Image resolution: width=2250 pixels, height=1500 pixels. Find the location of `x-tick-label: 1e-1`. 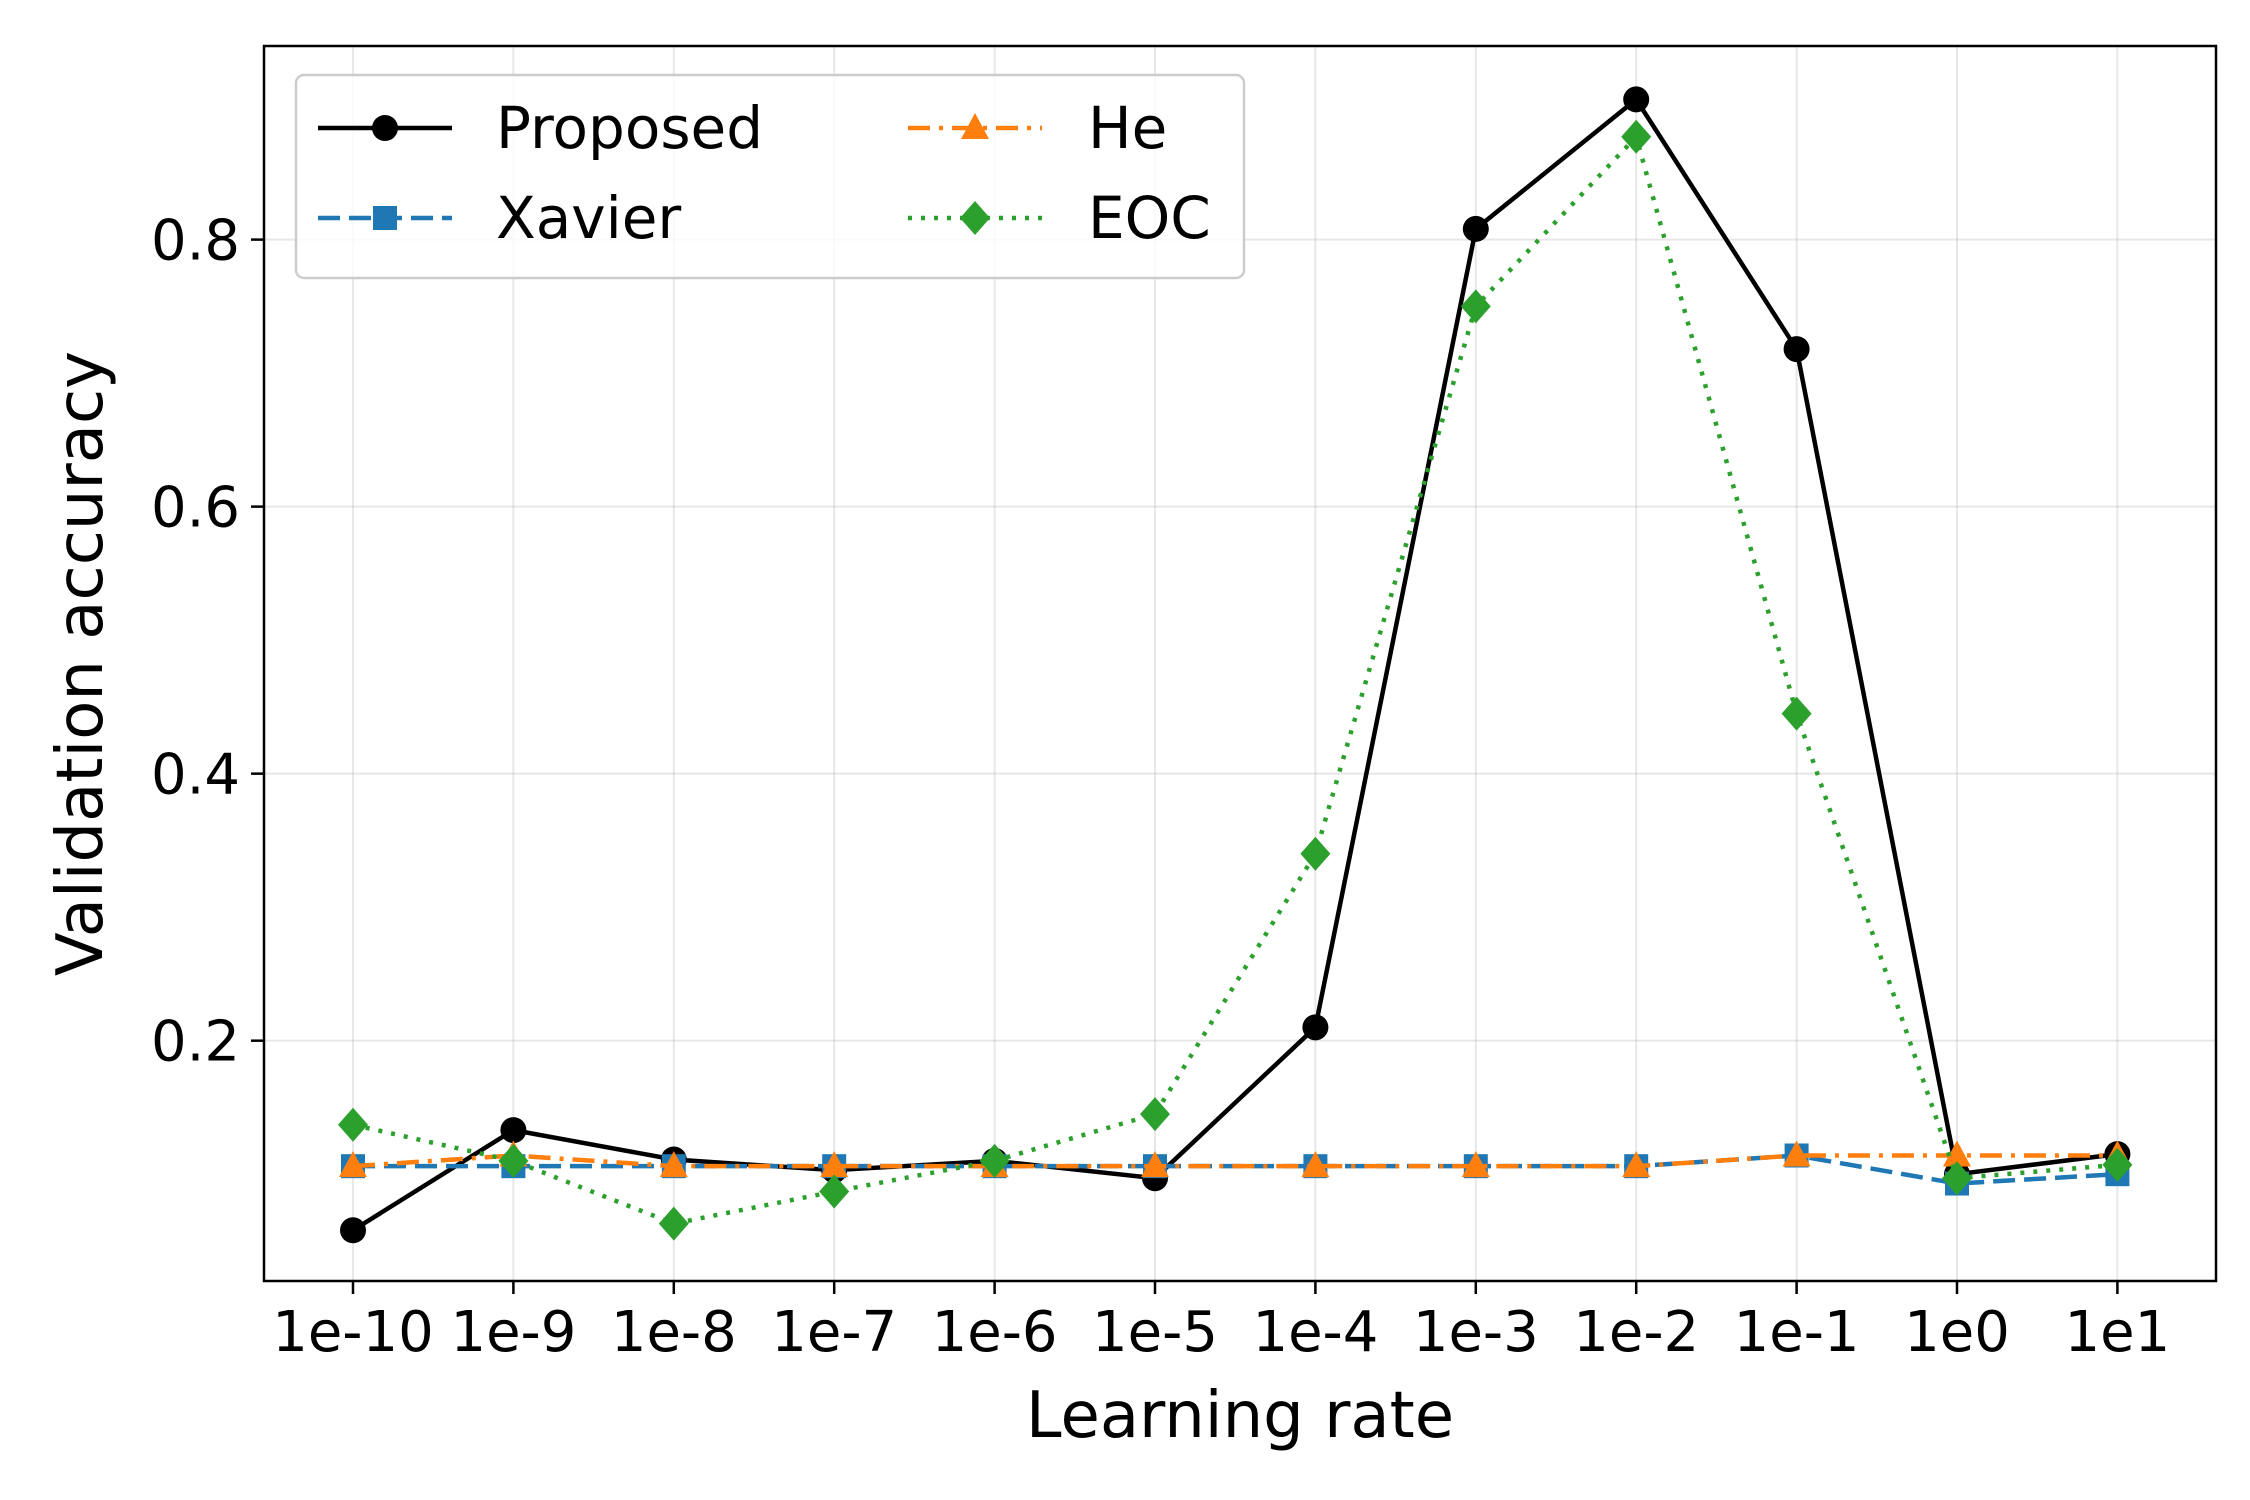

x-tick-label: 1e-1 is located at coordinates (1797, 1332).